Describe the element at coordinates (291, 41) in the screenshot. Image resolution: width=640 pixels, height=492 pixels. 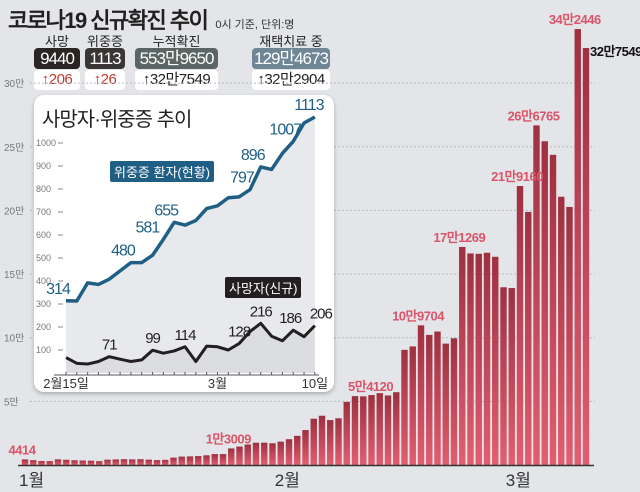
I see `stat-label-home-care: 재택치료 중` at that location.